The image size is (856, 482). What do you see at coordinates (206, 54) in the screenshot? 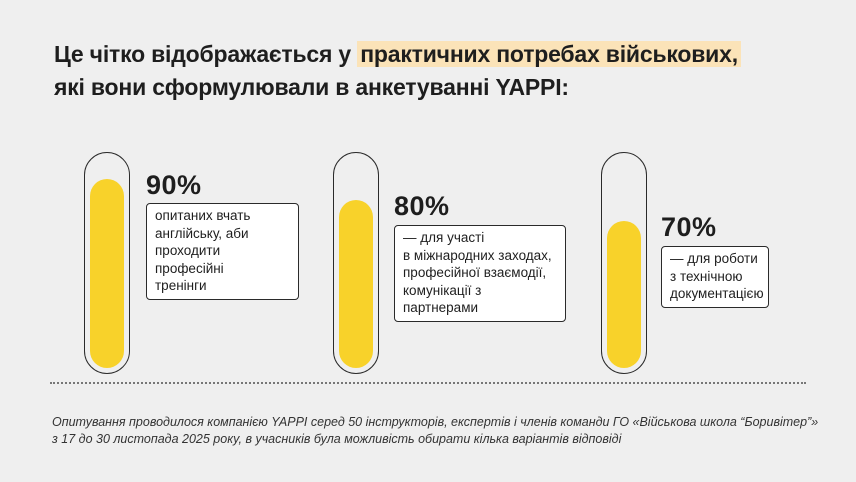
I see `headline-part1: Це чітко відображається у` at bounding box center [206, 54].